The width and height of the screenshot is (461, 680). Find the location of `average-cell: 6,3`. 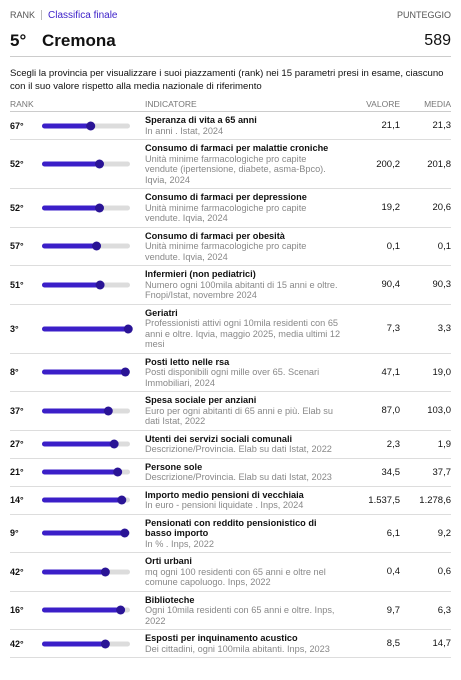

average-cell: 6,3 is located at coordinates (444, 610).